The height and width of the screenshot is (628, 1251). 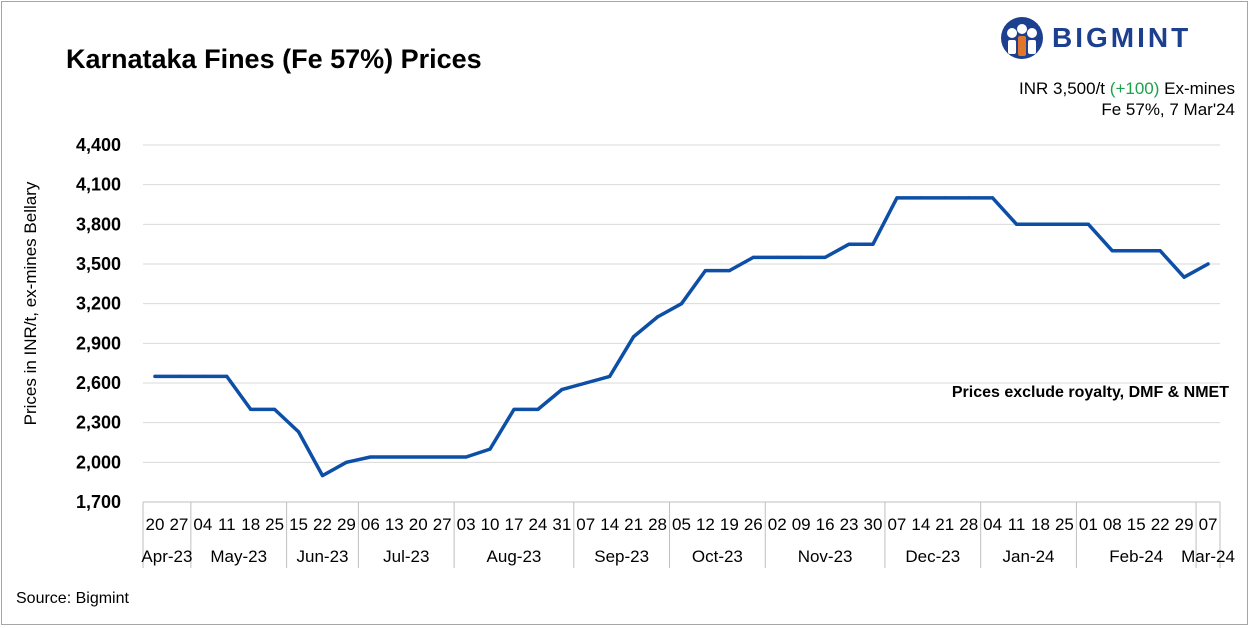 What do you see at coordinates (1208, 556) in the screenshot?
I see `month-label: Mar-24` at bounding box center [1208, 556].